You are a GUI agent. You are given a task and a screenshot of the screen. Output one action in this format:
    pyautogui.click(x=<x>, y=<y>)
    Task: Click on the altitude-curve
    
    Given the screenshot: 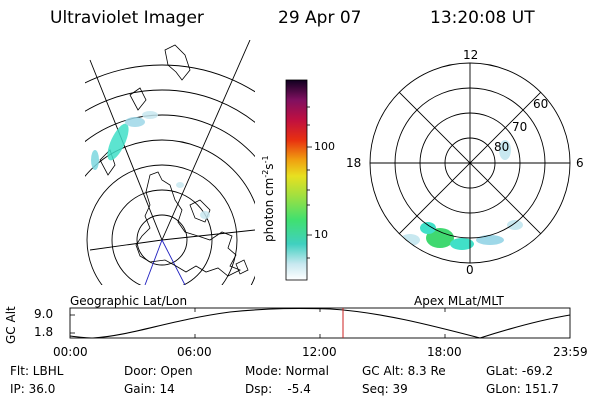 What is the action you would take?
    pyautogui.click(x=320, y=323)
    